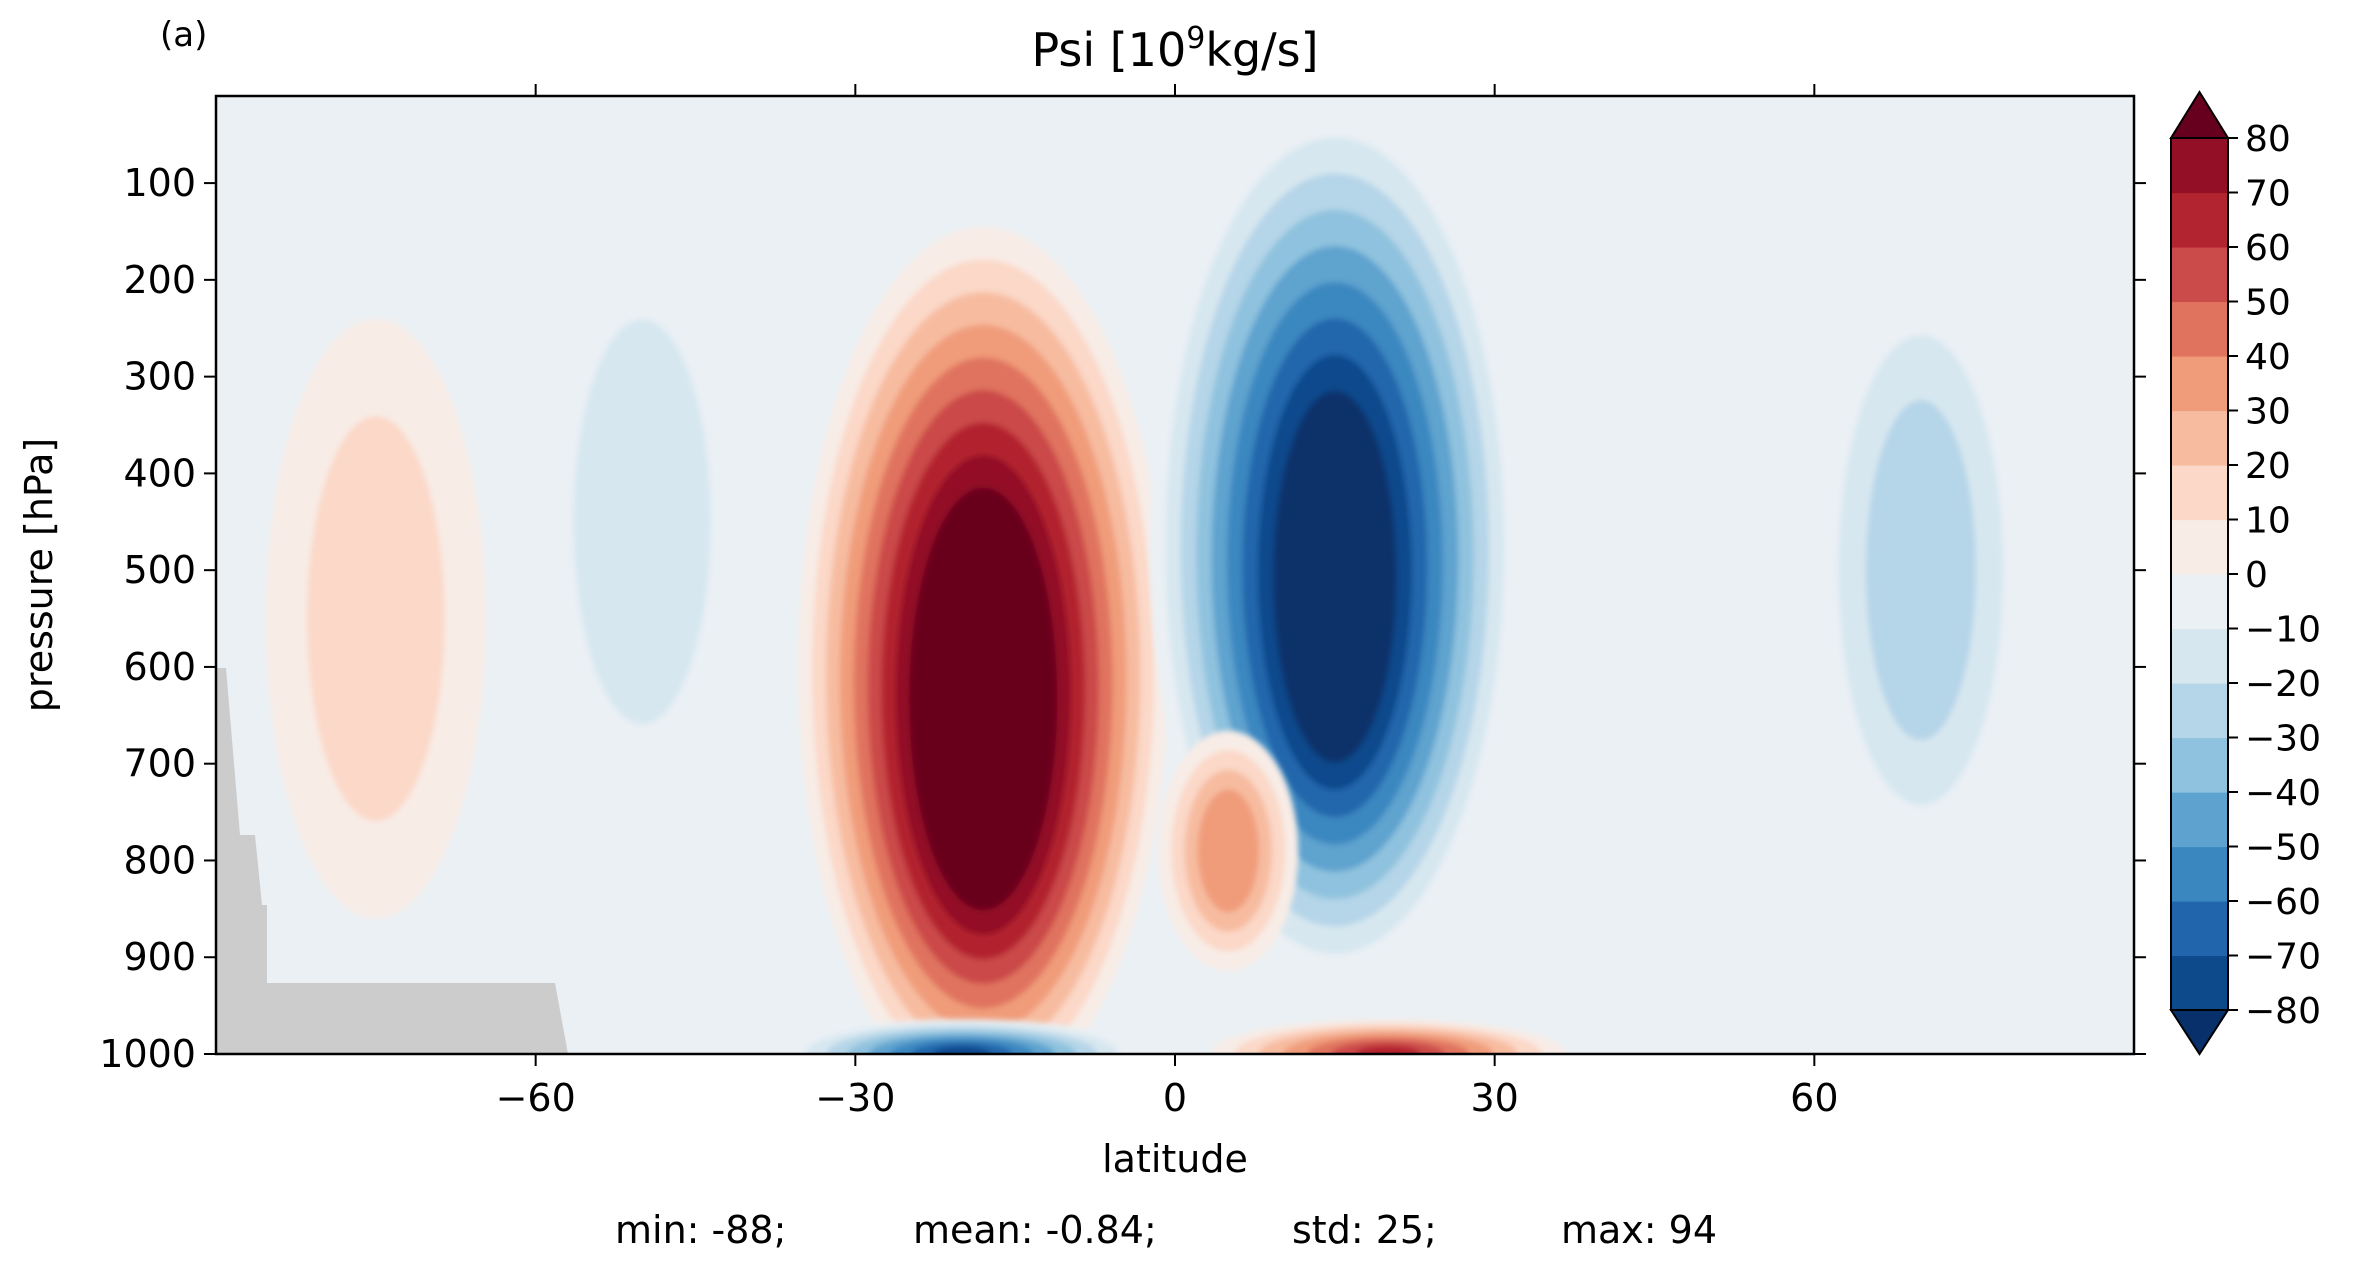  Describe the element at coordinates (855, 1098) in the screenshot. I see `x-tick-label: −30` at that location.